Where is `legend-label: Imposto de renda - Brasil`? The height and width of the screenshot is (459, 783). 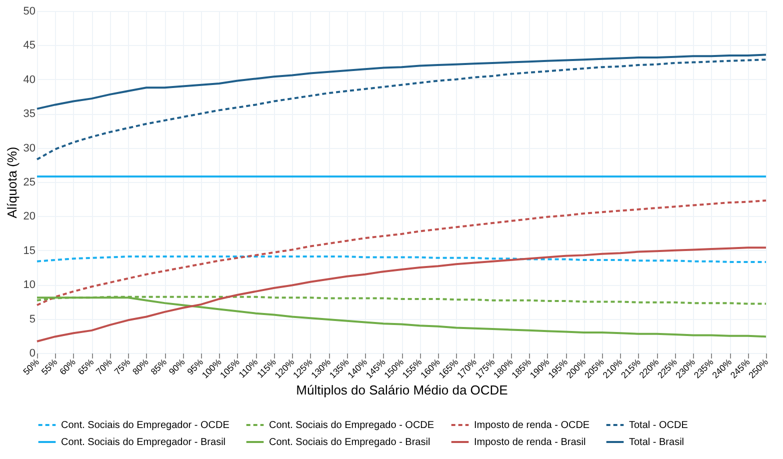 legend-label: Imposto de renda - Brasil is located at coordinates (530, 442).